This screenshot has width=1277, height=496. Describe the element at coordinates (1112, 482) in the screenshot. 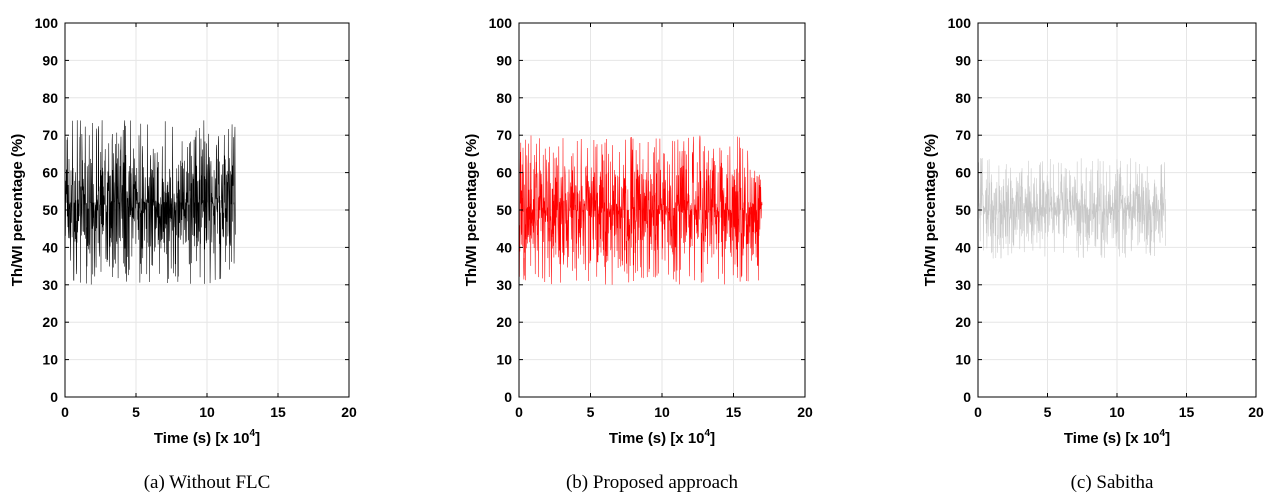

I see `subfigure-caption: (c) Sabitha` at that location.